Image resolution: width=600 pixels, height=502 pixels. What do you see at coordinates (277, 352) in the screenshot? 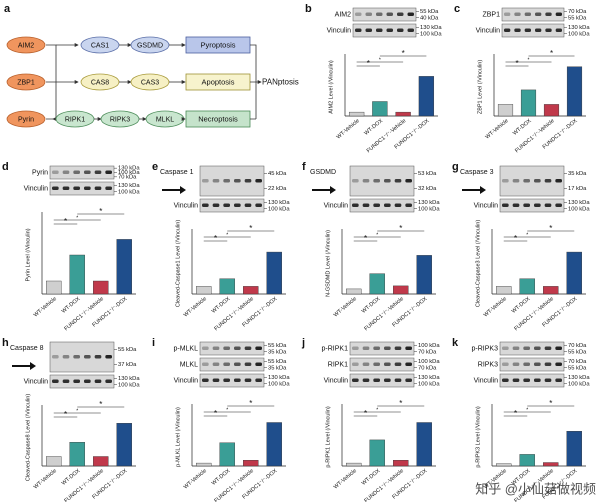
I see `kda-label: 35 kDa` at bounding box center [277, 352].